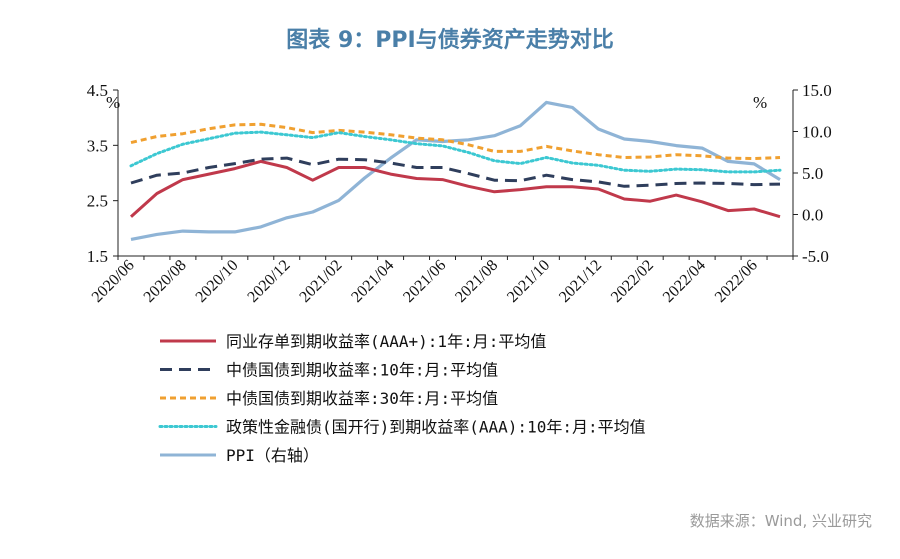  What do you see at coordinates (812, 215) in the screenshot?
I see `y-right-tick-label: 0.0` at bounding box center [812, 215].